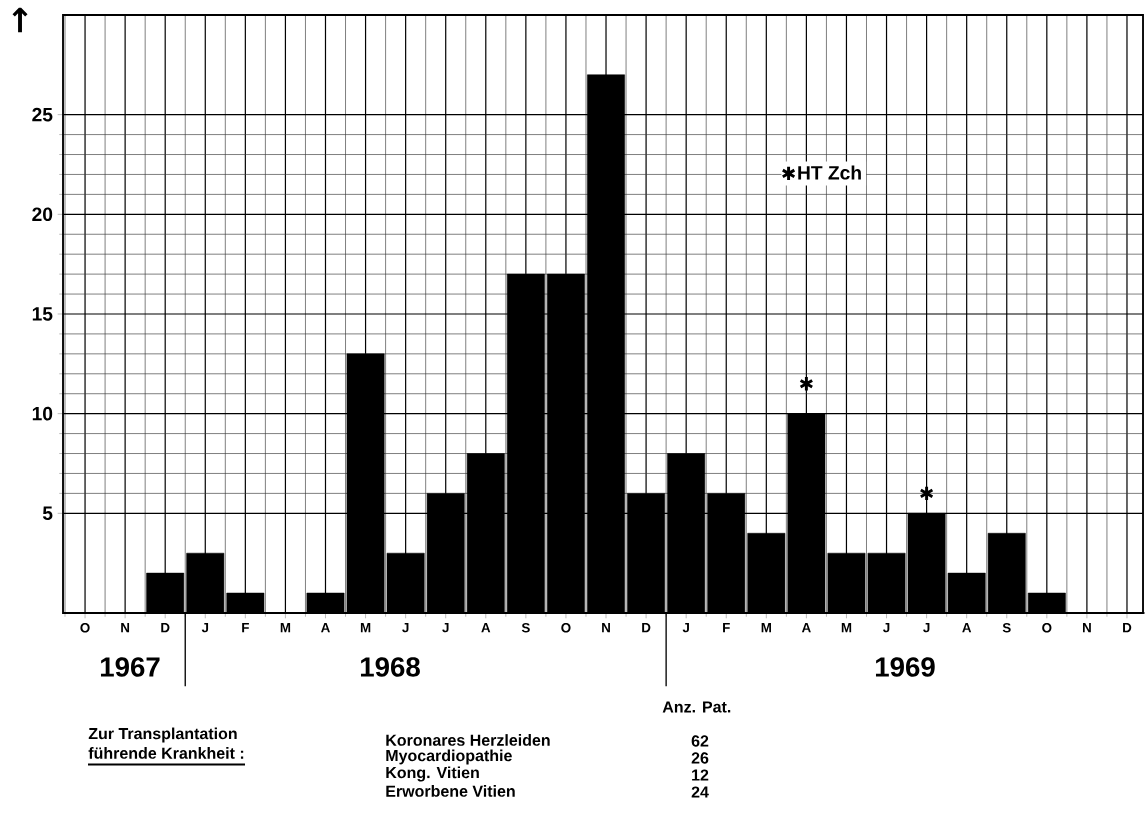 The image size is (1145, 823). Describe the element at coordinates (700, 741) in the screenshot. I see `text: 62` at that location.